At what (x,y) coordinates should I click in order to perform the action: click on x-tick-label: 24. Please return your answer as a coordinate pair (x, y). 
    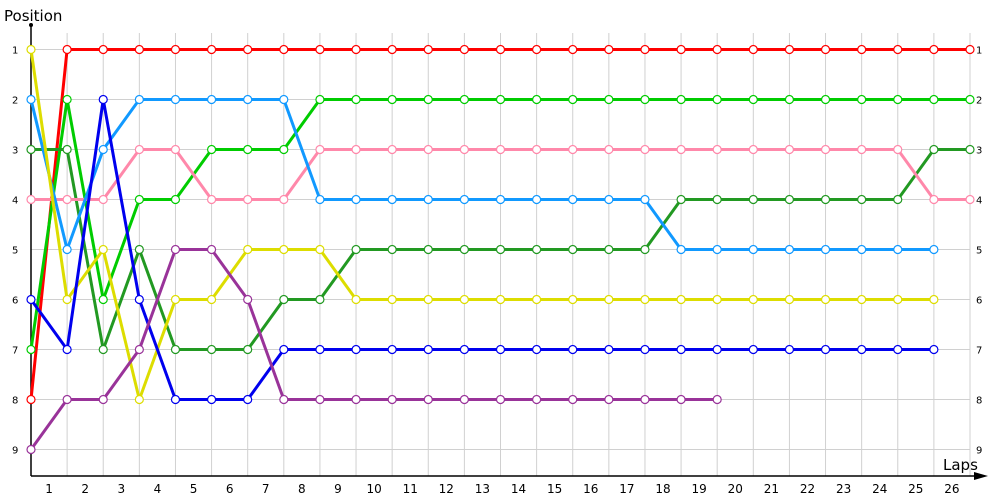
    Looking at the image, I should click on (879, 489).